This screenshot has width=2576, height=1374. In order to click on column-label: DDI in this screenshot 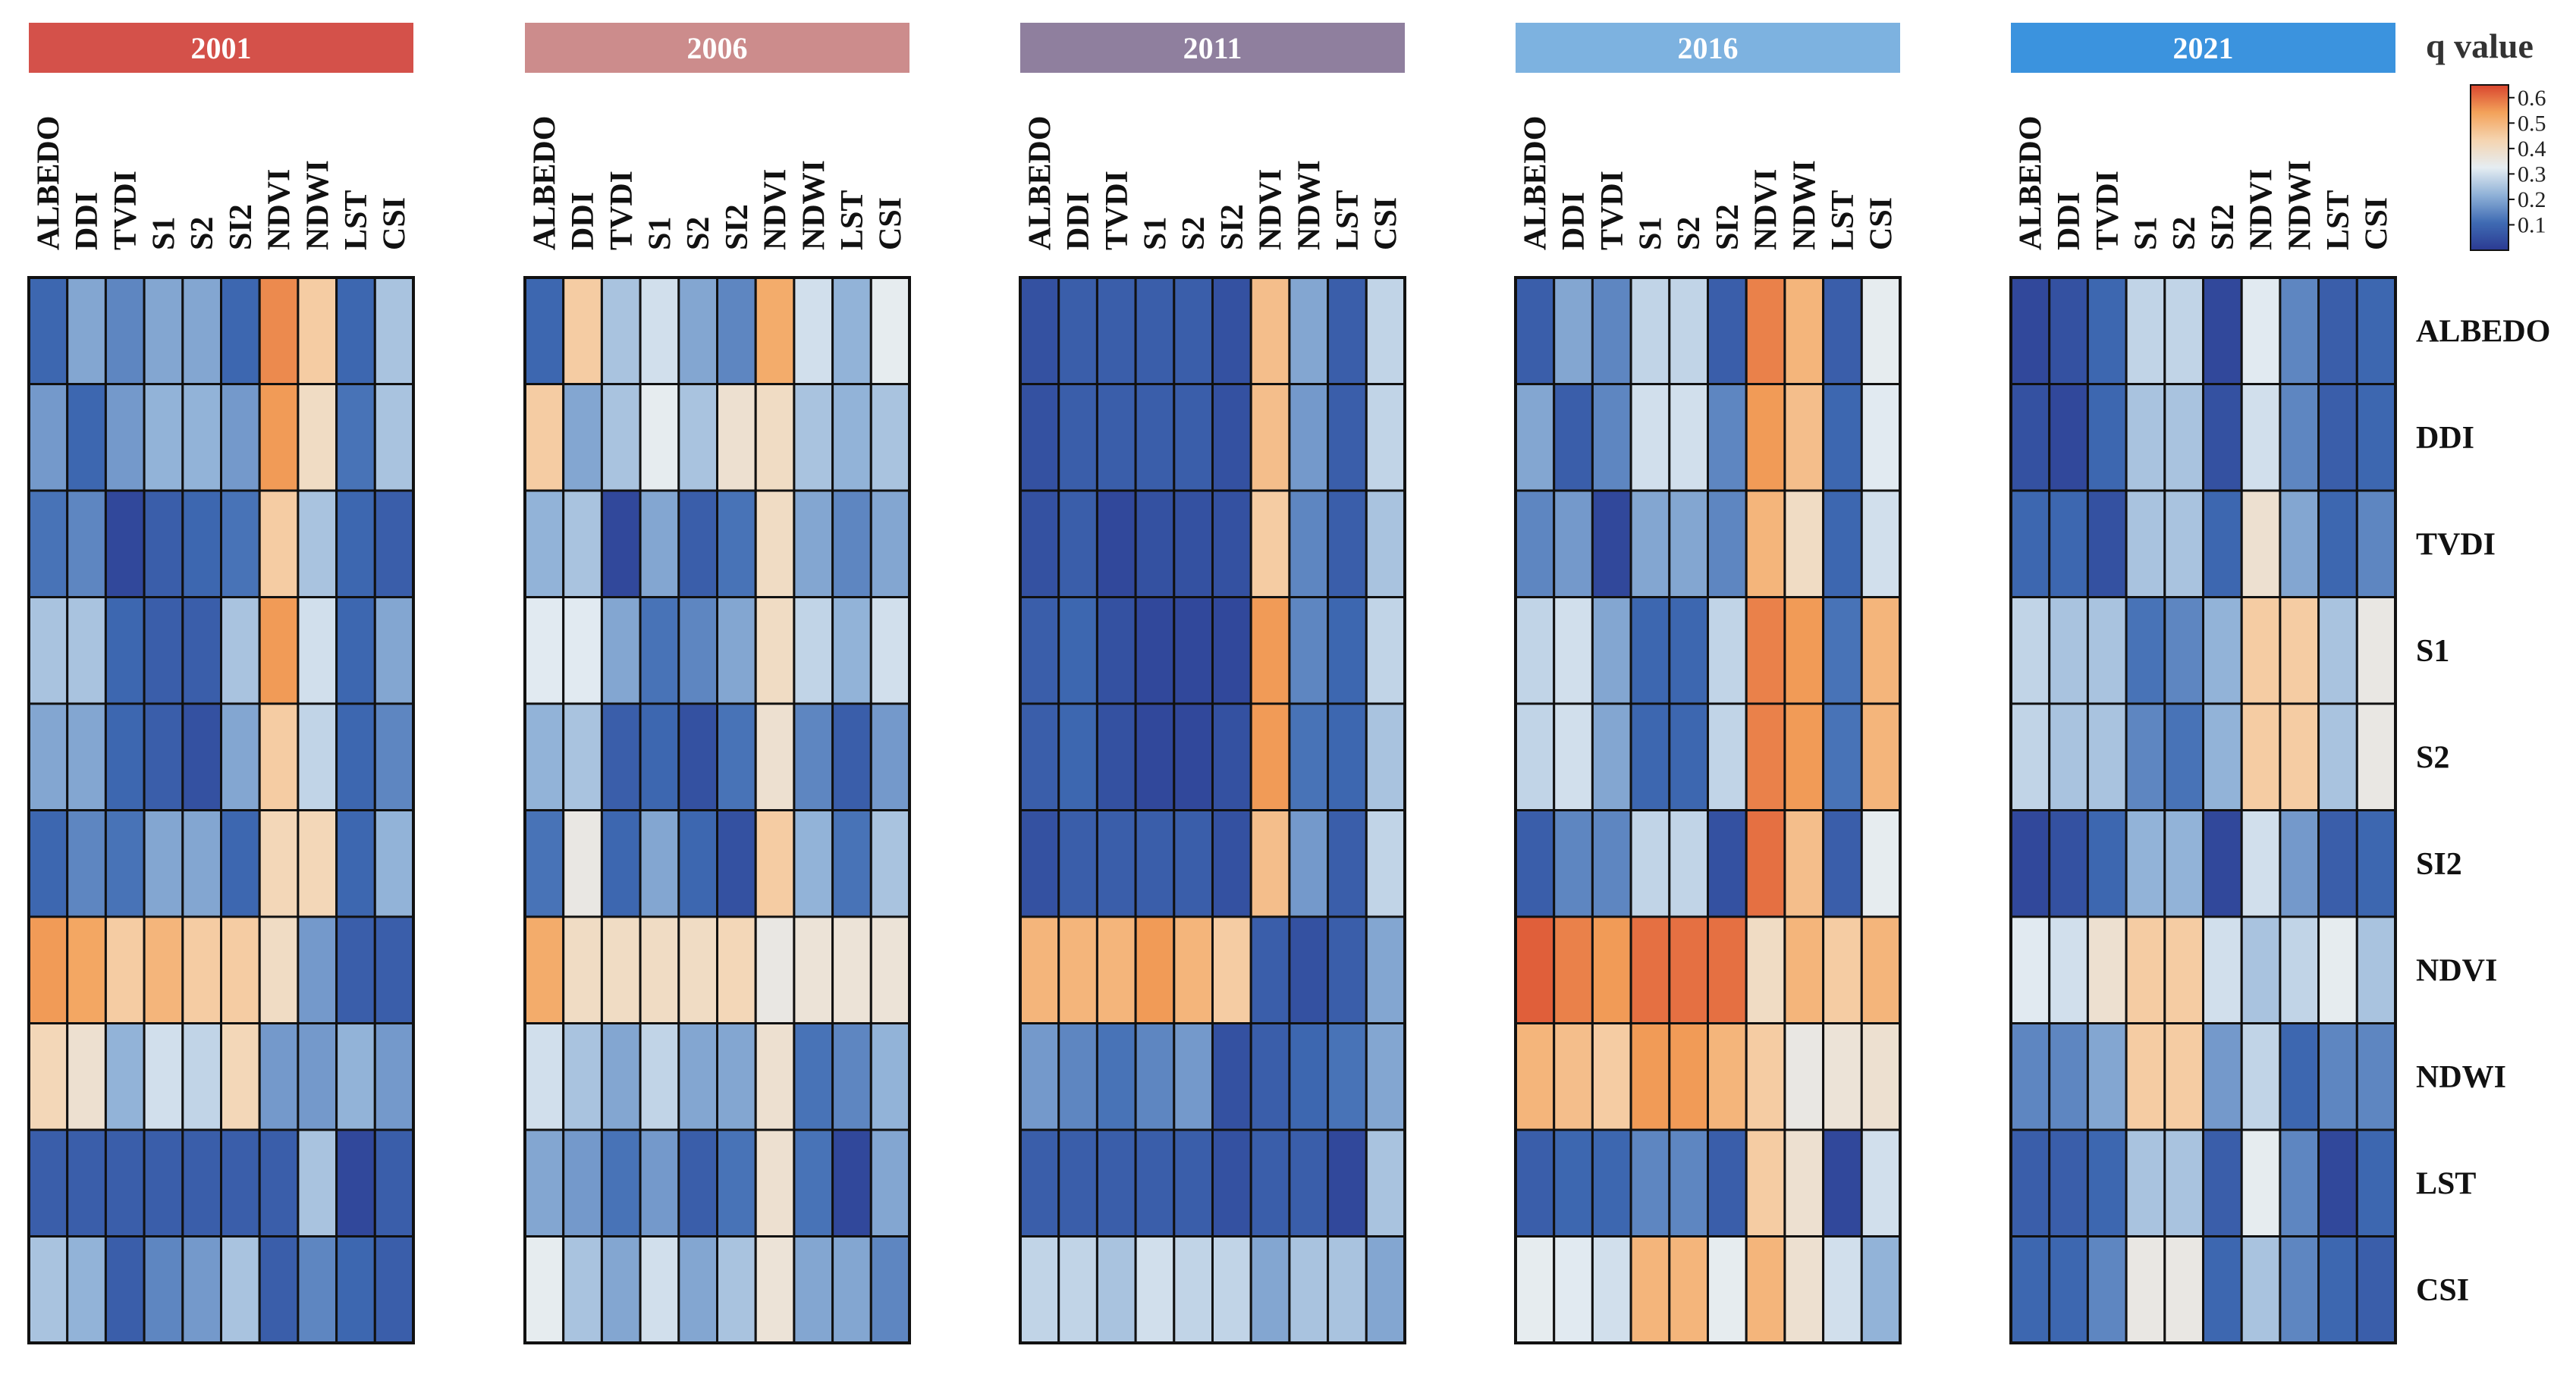, I will do `click(583, 221)`.